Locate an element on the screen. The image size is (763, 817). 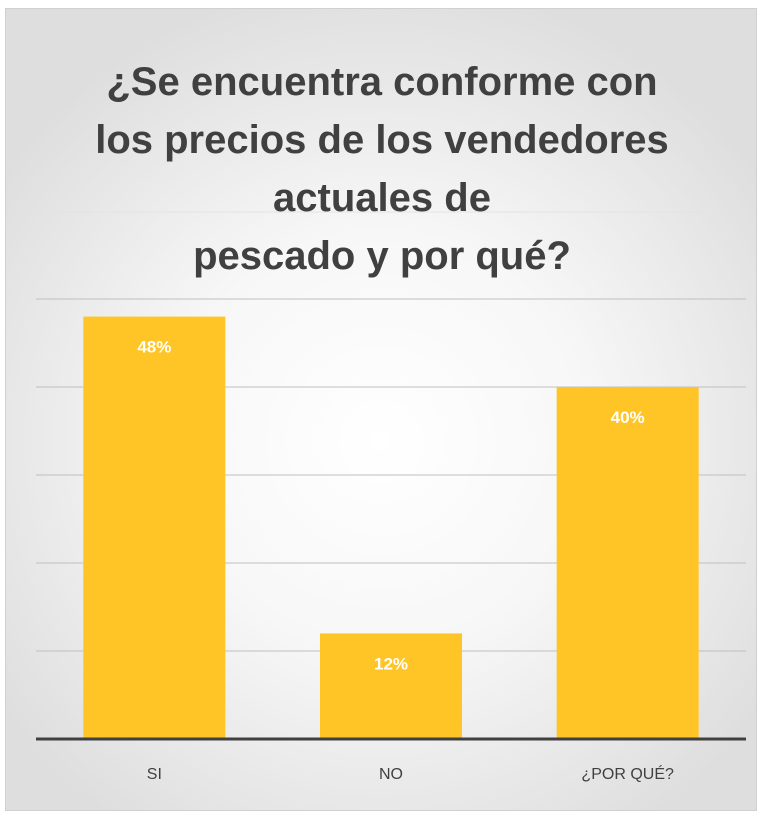
x-tick-label: NO is located at coordinates (391, 774).